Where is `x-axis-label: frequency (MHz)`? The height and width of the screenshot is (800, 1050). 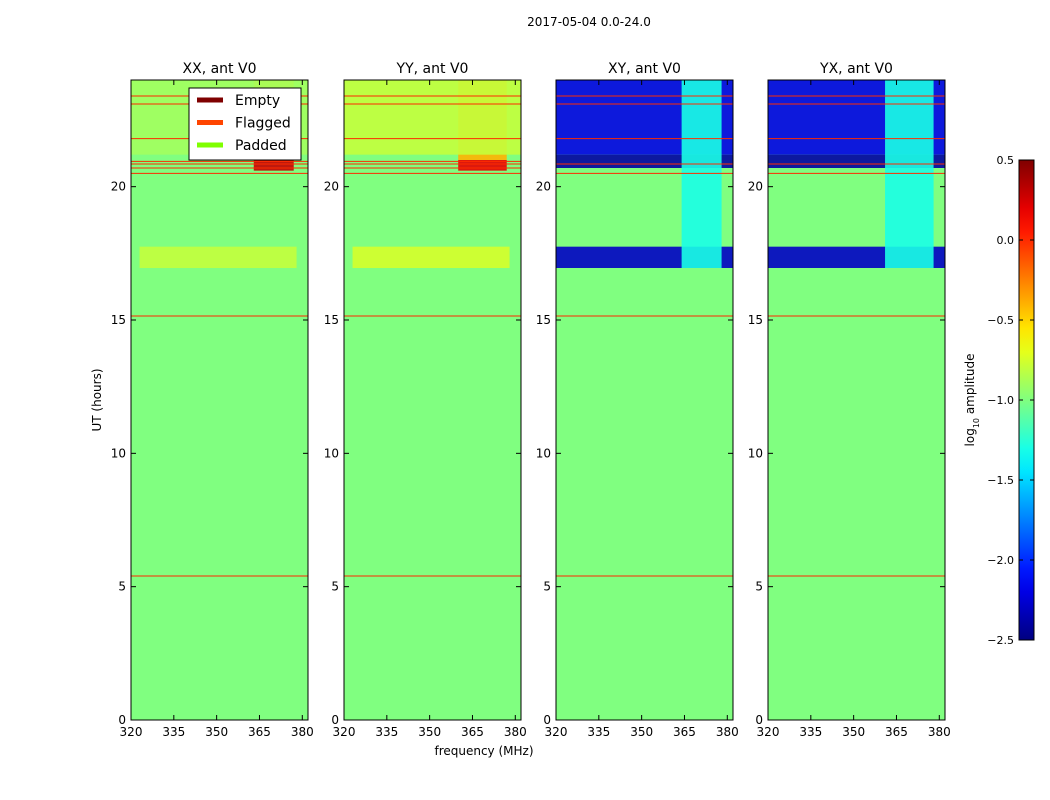 x-axis-label: frequency (MHz) is located at coordinates (483, 751).